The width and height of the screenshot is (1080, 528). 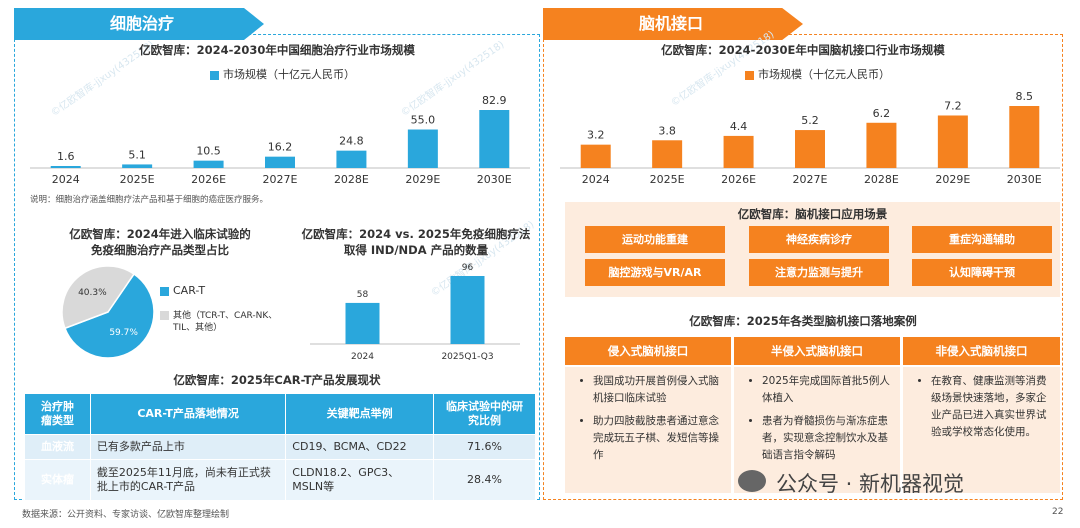 What do you see at coordinates (819, 239) in the screenshot?
I see `scenario-item: 神经疾病诊疗` at bounding box center [819, 239].